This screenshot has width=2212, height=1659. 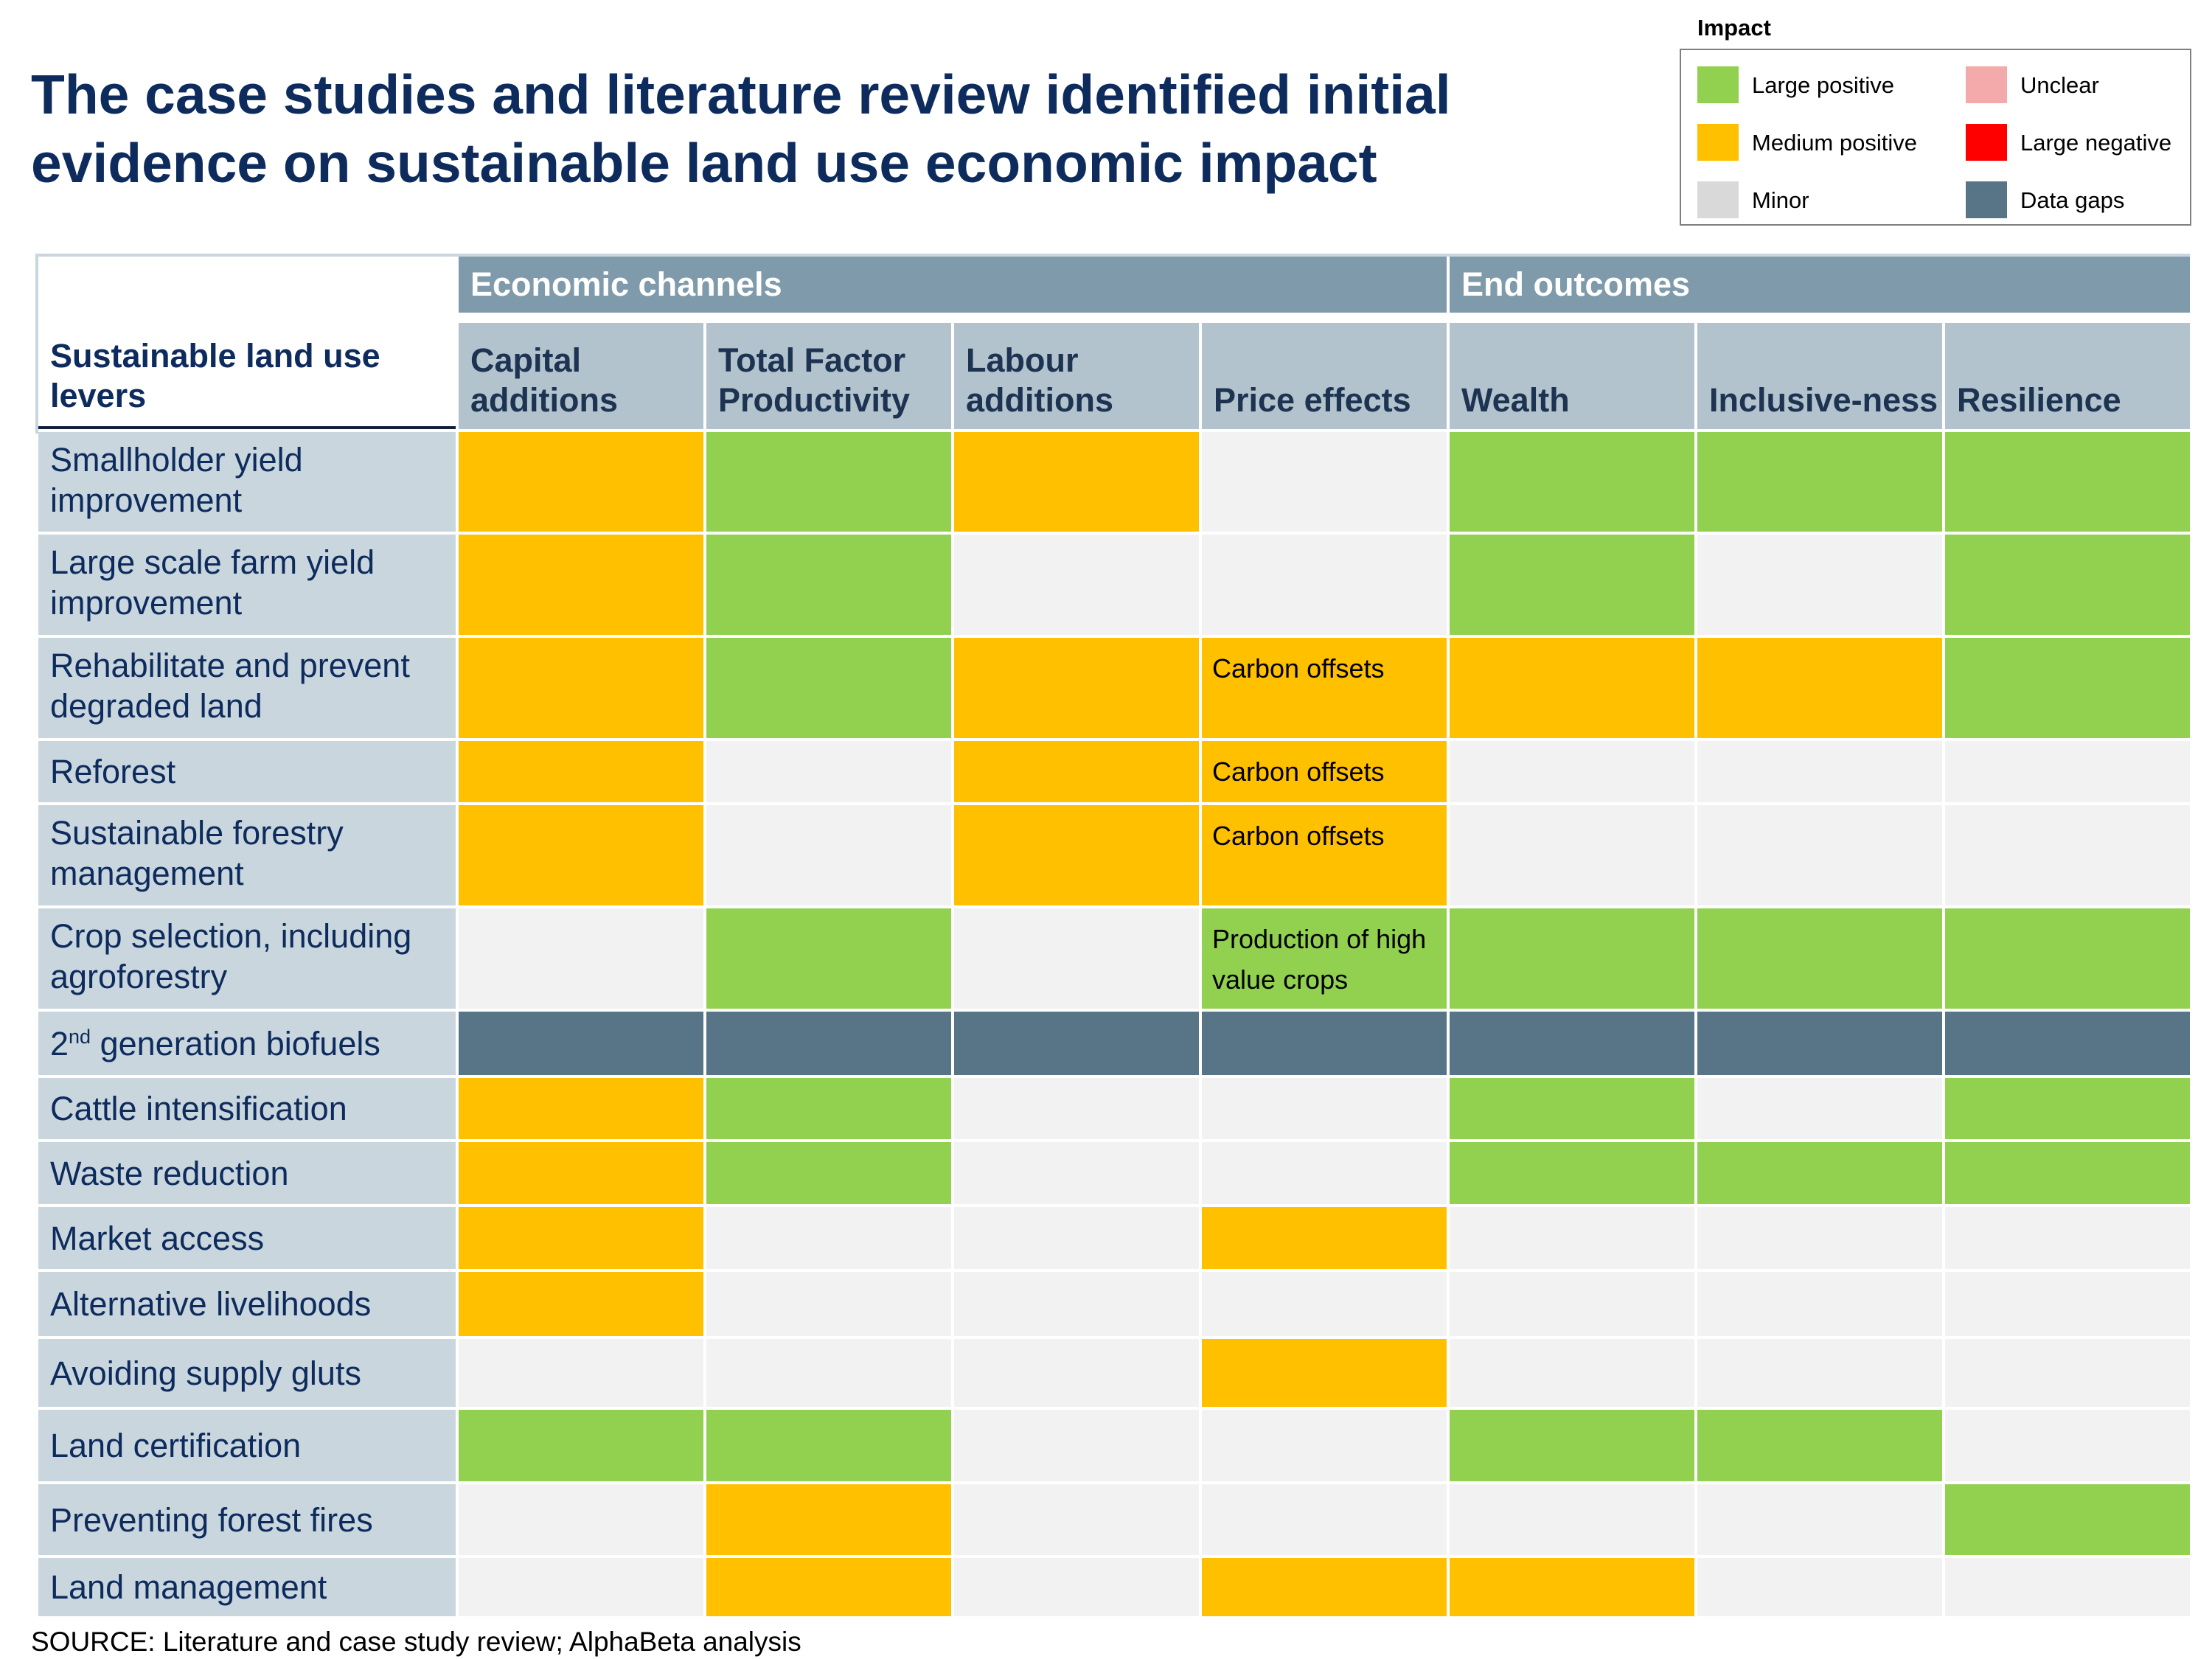 I want to click on column-header: Resilience, so click(x=2067, y=376).